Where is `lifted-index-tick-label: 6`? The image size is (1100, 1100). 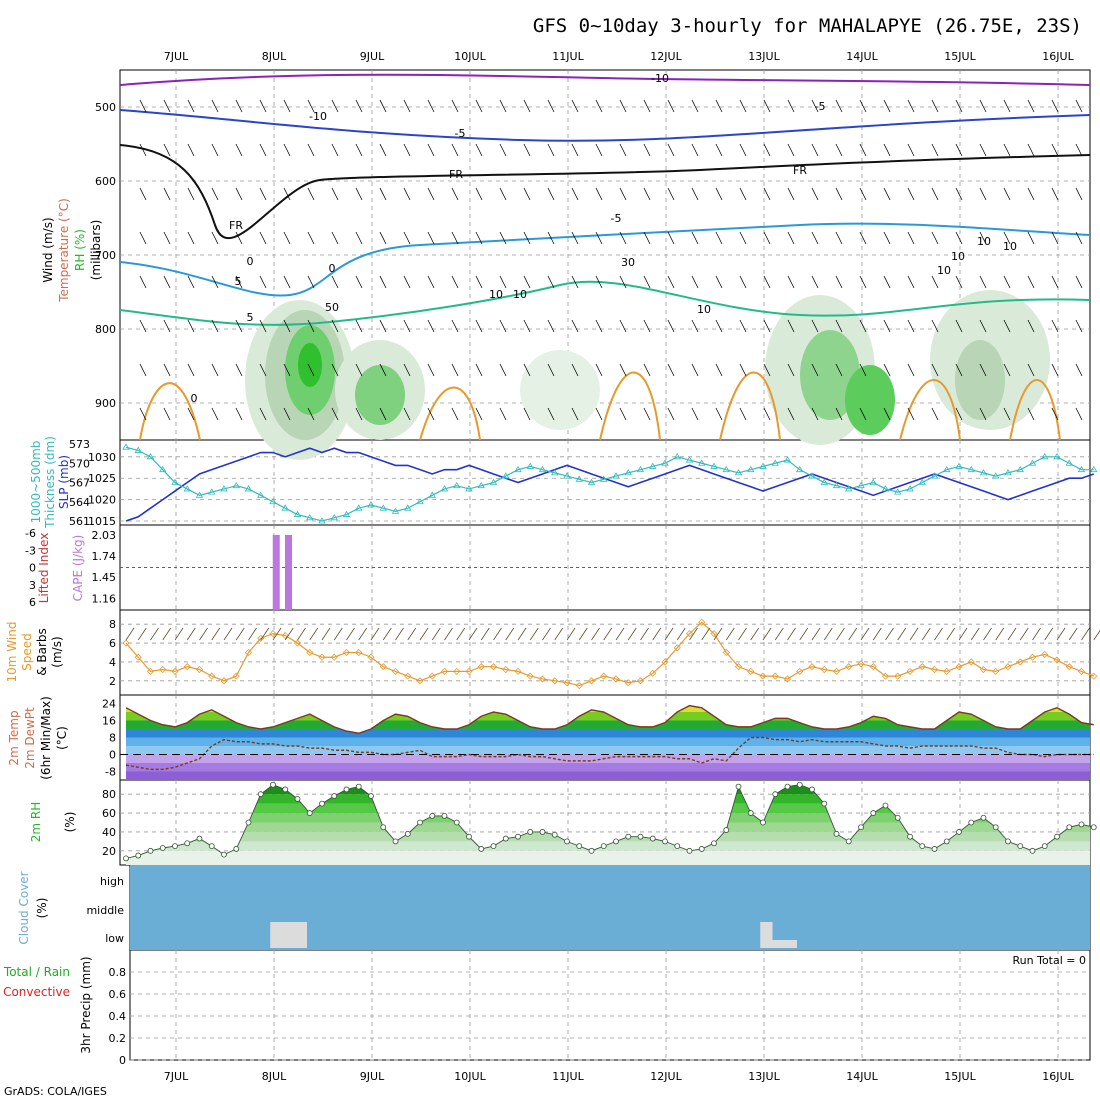
lifted-index-tick-label: 6 is located at coordinates (32, 602).